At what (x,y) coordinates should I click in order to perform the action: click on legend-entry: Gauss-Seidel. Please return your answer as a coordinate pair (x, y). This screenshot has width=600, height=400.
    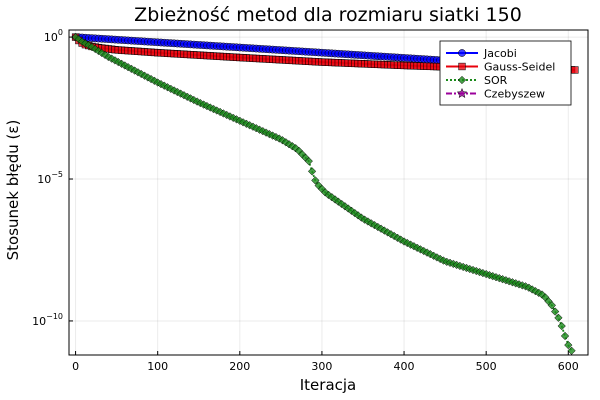
    Looking at the image, I should click on (500, 67).